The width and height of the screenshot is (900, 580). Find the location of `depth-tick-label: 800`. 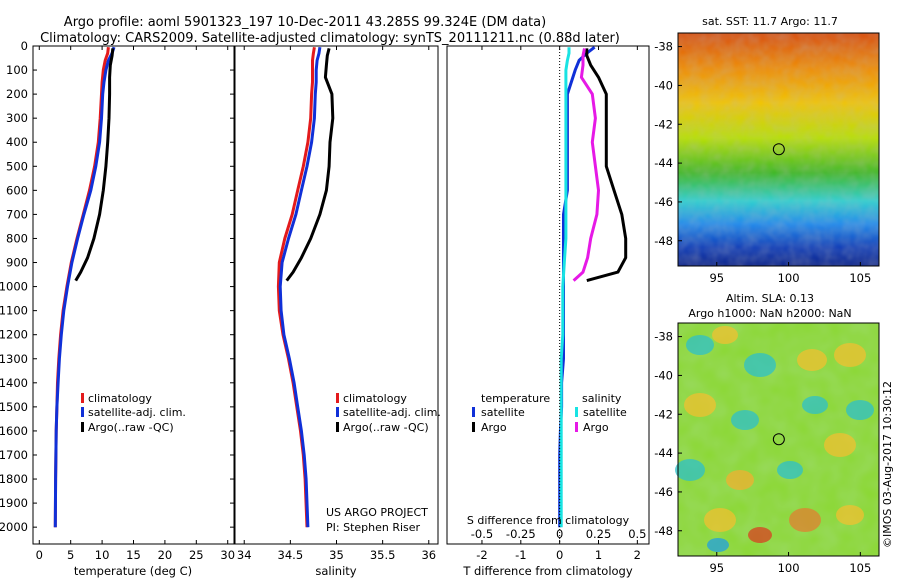

depth-tick-label: 800 is located at coordinates (17, 238).